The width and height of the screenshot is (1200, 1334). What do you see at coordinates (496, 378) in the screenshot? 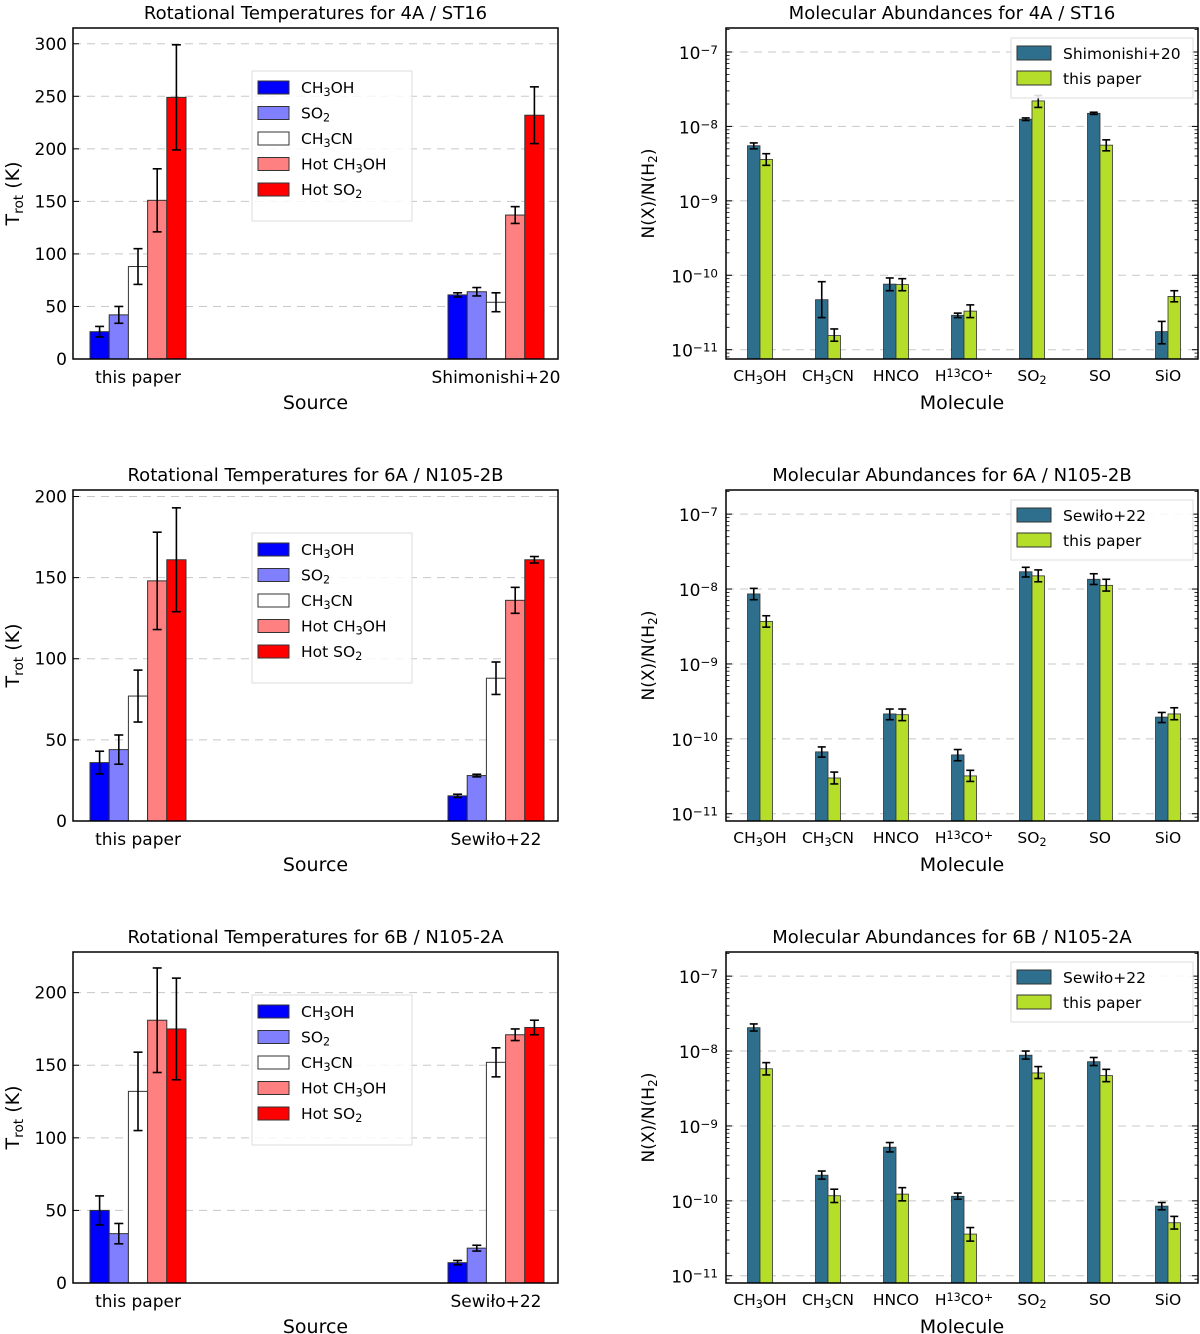
I see `x-tick-label: Shimonishi+20` at bounding box center [496, 378].